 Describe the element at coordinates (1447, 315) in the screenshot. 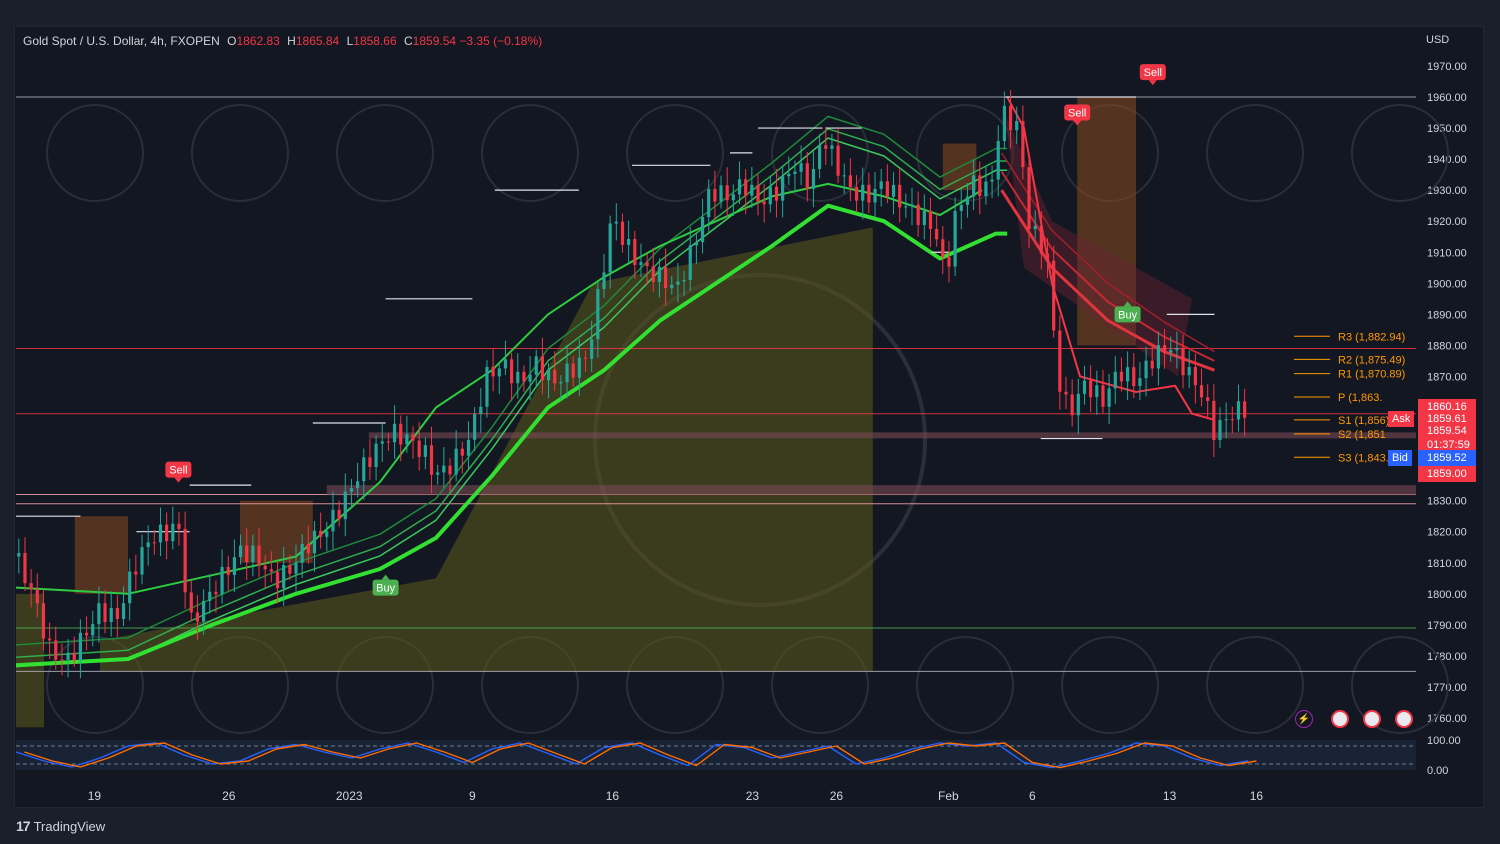

I see `y-tick-label: 1890.00` at that location.